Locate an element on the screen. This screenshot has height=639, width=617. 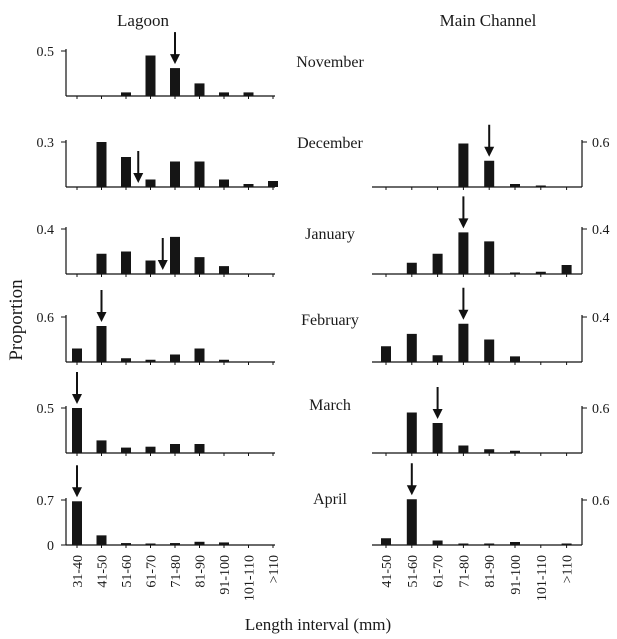
y-axis-label: Proportion is located at coordinates (16, 320).